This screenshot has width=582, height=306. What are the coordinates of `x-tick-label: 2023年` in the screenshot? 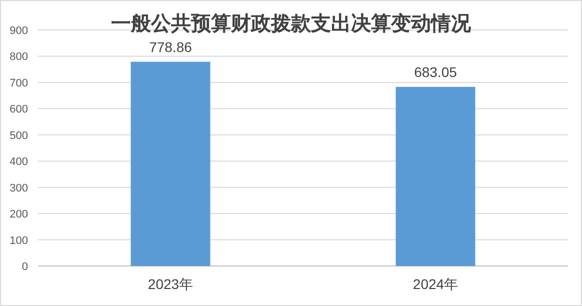 It's located at (171, 284).